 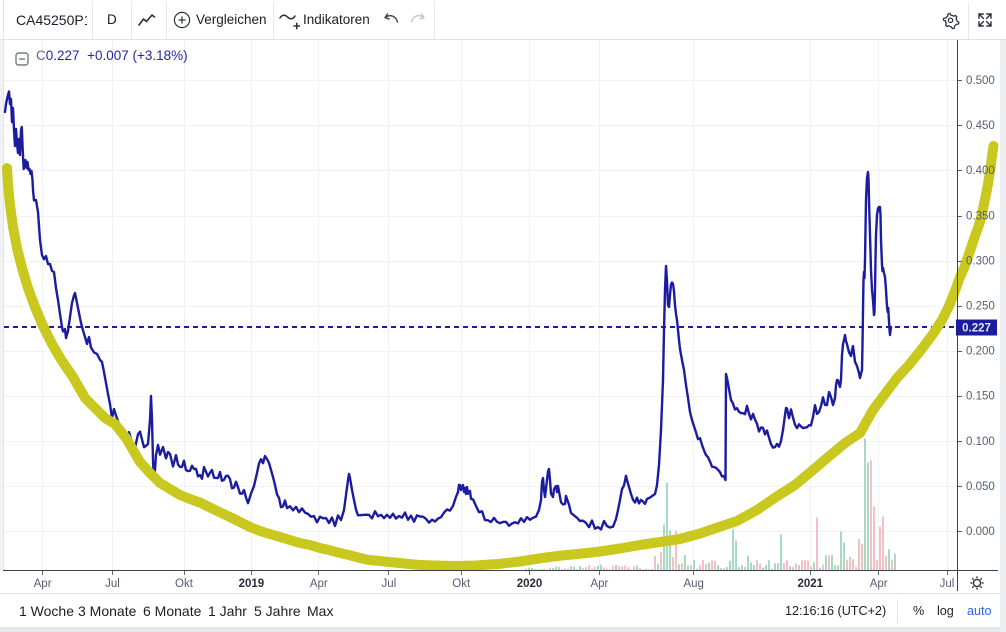 What do you see at coordinates (980, 442) in the screenshot?
I see `svg-text: 0.100` at bounding box center [980, 442].